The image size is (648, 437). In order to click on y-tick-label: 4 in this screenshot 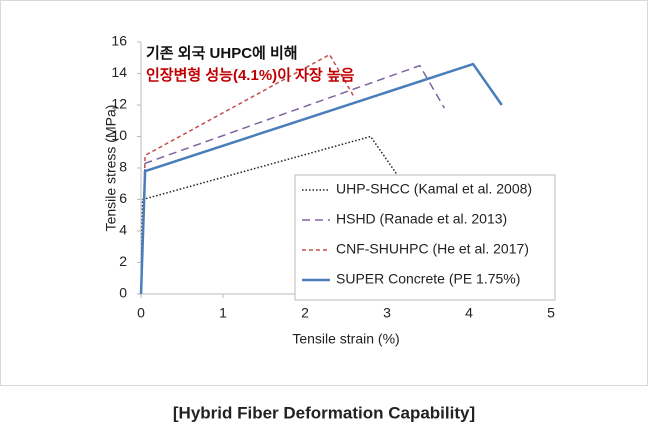, I will do `click(123, 230)`.